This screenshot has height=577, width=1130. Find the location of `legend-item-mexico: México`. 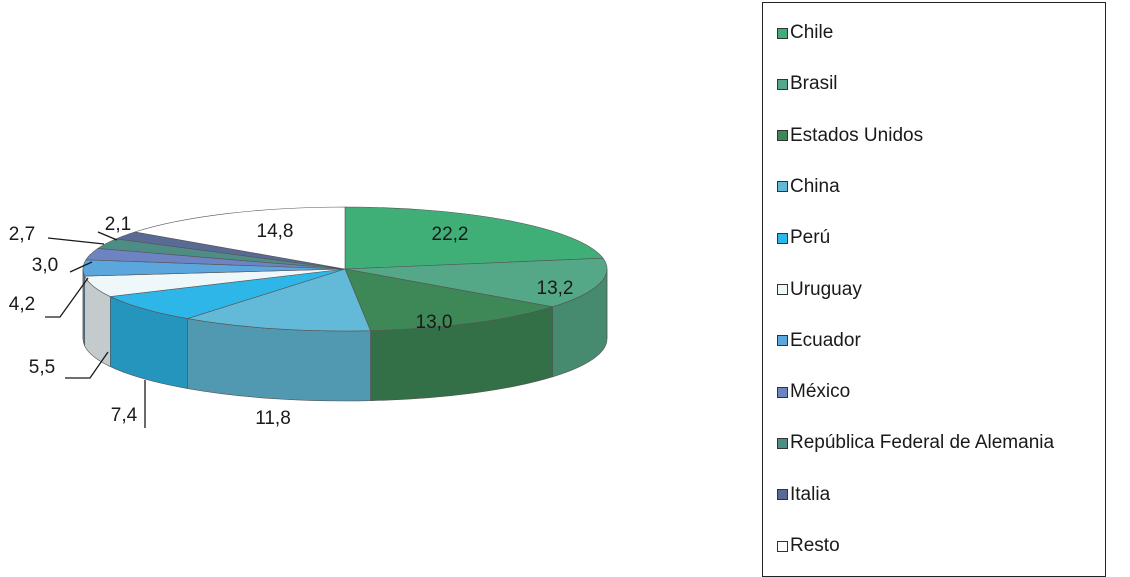

legend-item-mexico: México is located at coordinates (813, 392).